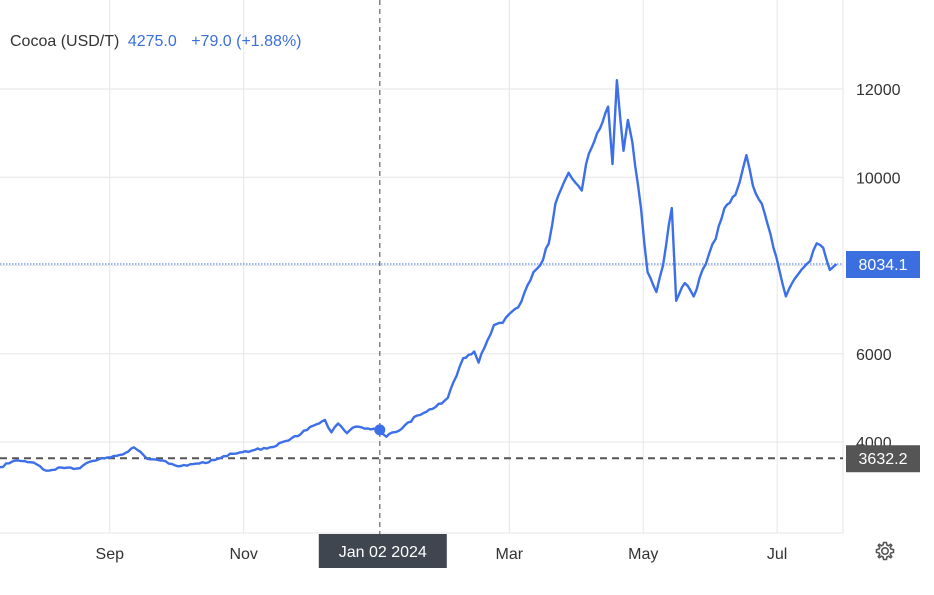 Image resolution: width=934 pixels, height=595 pixels. What do you see at coordinates (643, 554) in the screenshot?
I see `x-tick-label: May` at bounding box center [643, 554].